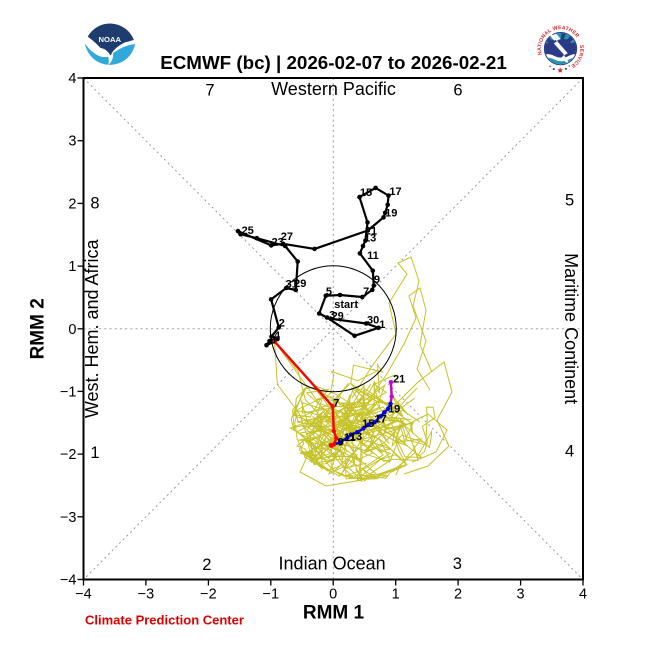 The height and width of the screenshot is (650, 650). Describe the element at coordinates (571, 328) in the screenshot. I see `svg-text: Maritime Continent` at that location.